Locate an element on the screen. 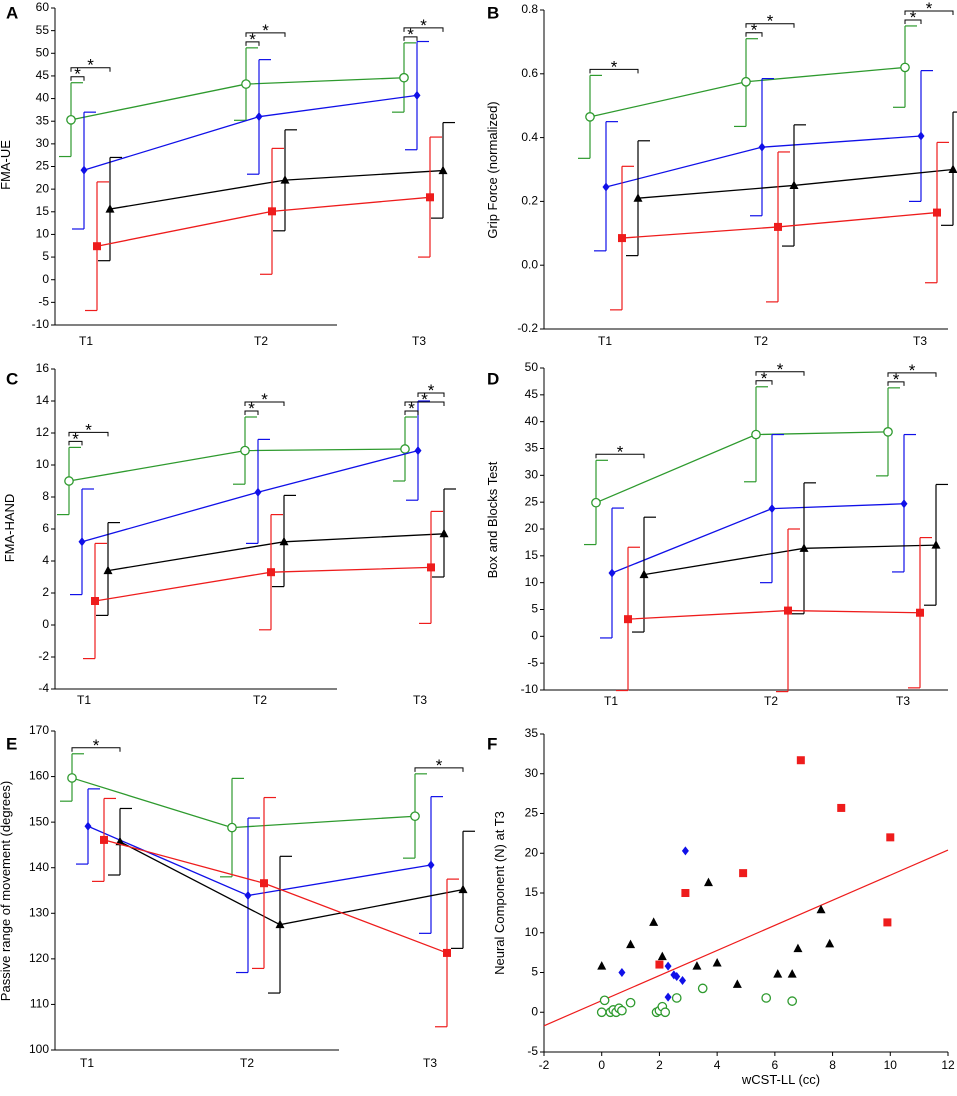 Image resolution: width=957 pixels, height=1096 pixels. x-category-label: T2 is located at coordinates (771, 701).